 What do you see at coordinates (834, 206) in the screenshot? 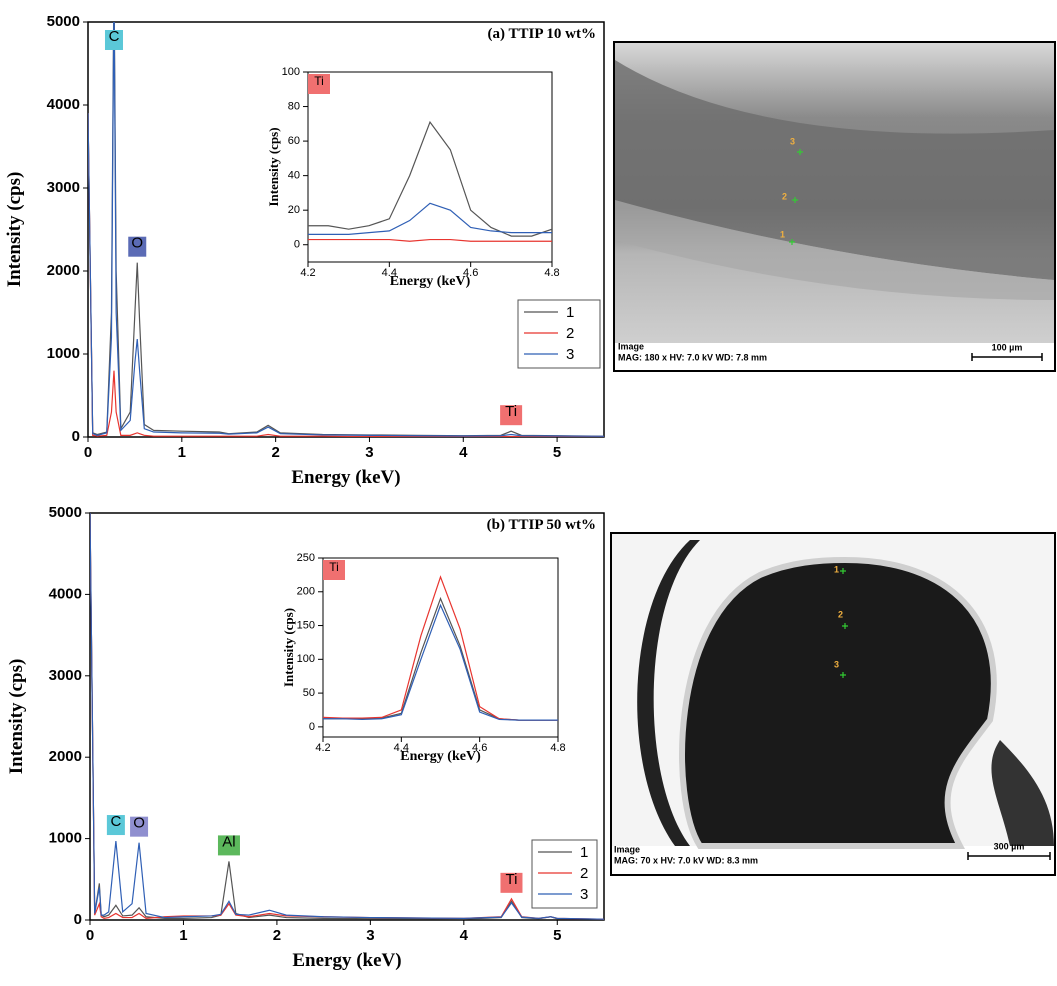
I see `micrograph-a` at bounding box center [834, 206].